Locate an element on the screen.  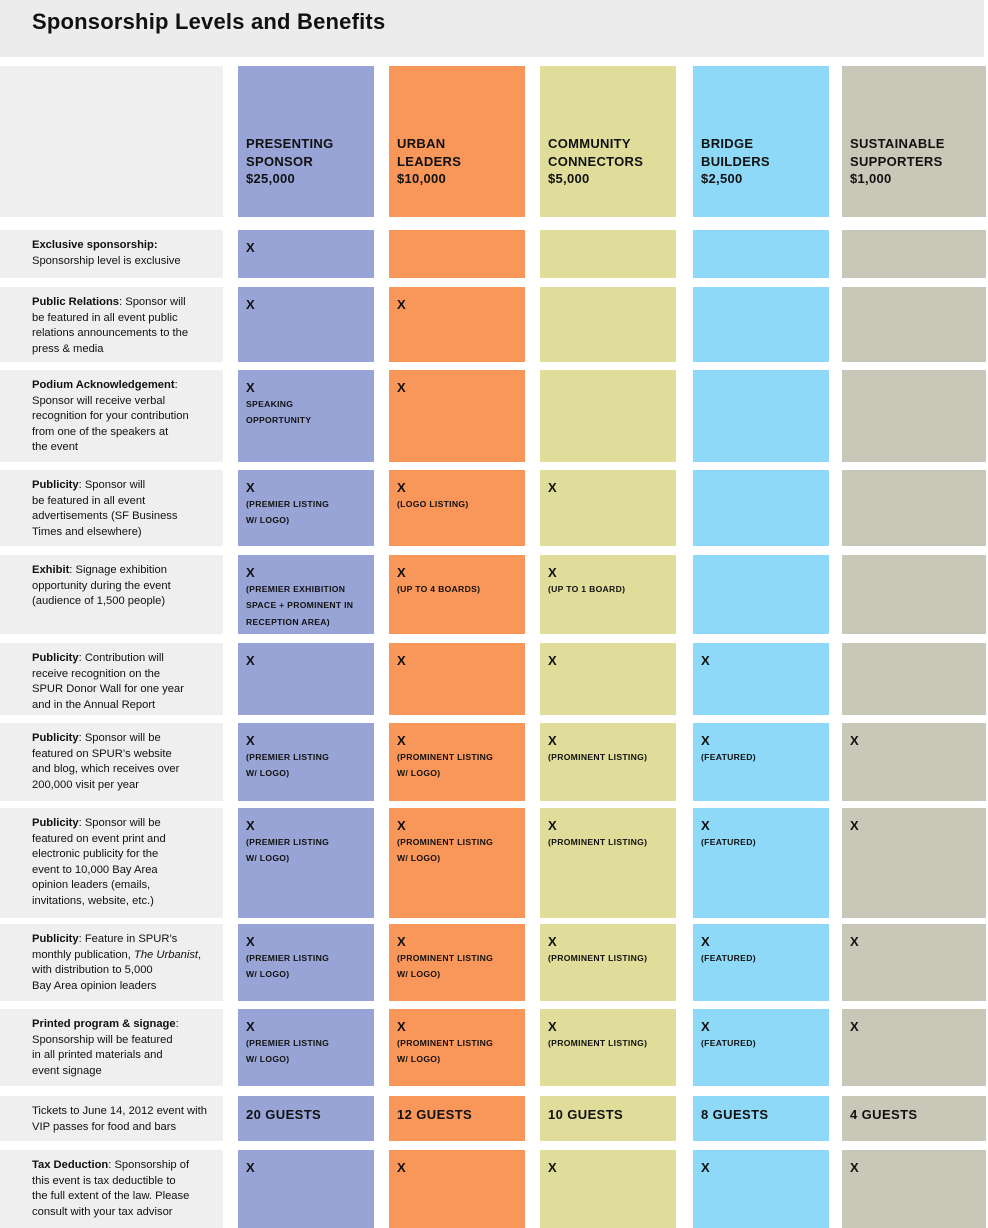
benefit-title-rest: : Sponsor will is located at coordinates (112, 485).